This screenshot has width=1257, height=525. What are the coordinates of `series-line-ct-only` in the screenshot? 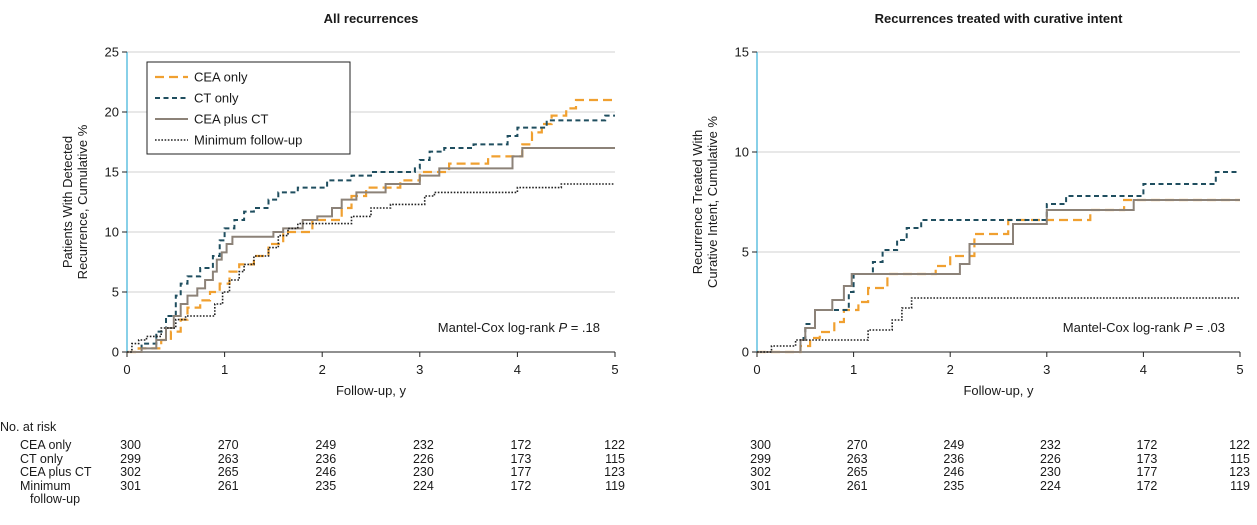 It's located at (998, 262).